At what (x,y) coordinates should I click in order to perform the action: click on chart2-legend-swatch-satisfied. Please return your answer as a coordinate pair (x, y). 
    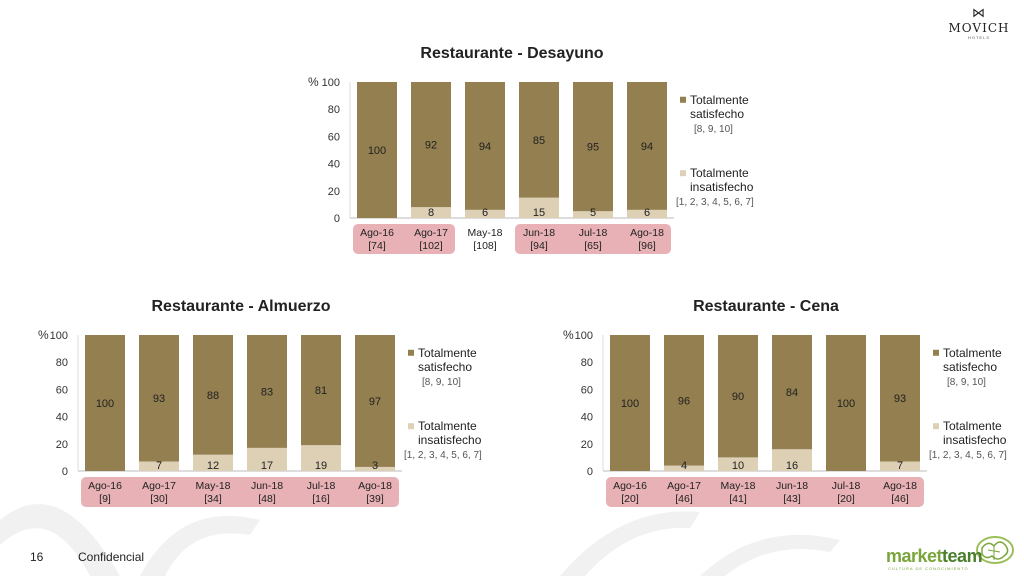
    Looking at the image, I should click on (411, 352).